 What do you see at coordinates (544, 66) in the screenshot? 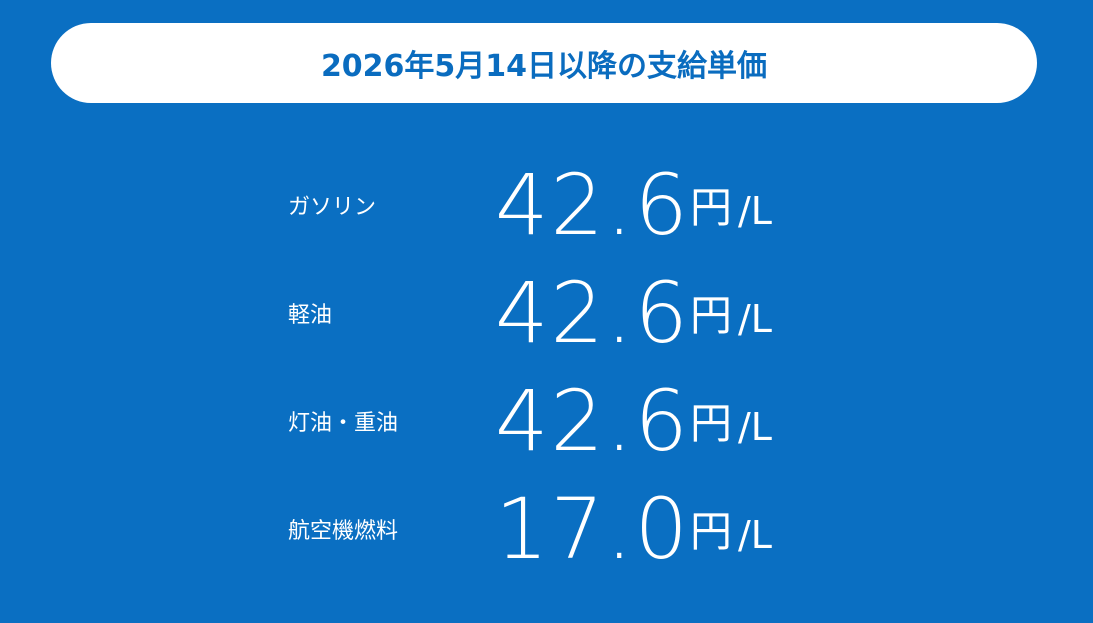
I see `header-title: 2026年5月14日以降の支給単価` at bounding box center [544, 66].